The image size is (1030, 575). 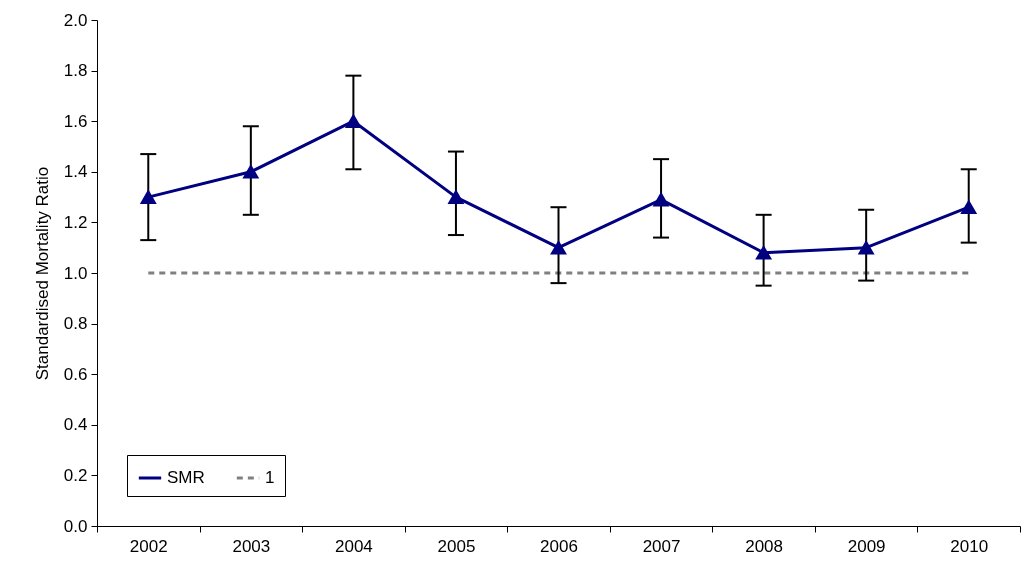 I want to click on y-tick-label: 0.8, so click(x=75, y=324).